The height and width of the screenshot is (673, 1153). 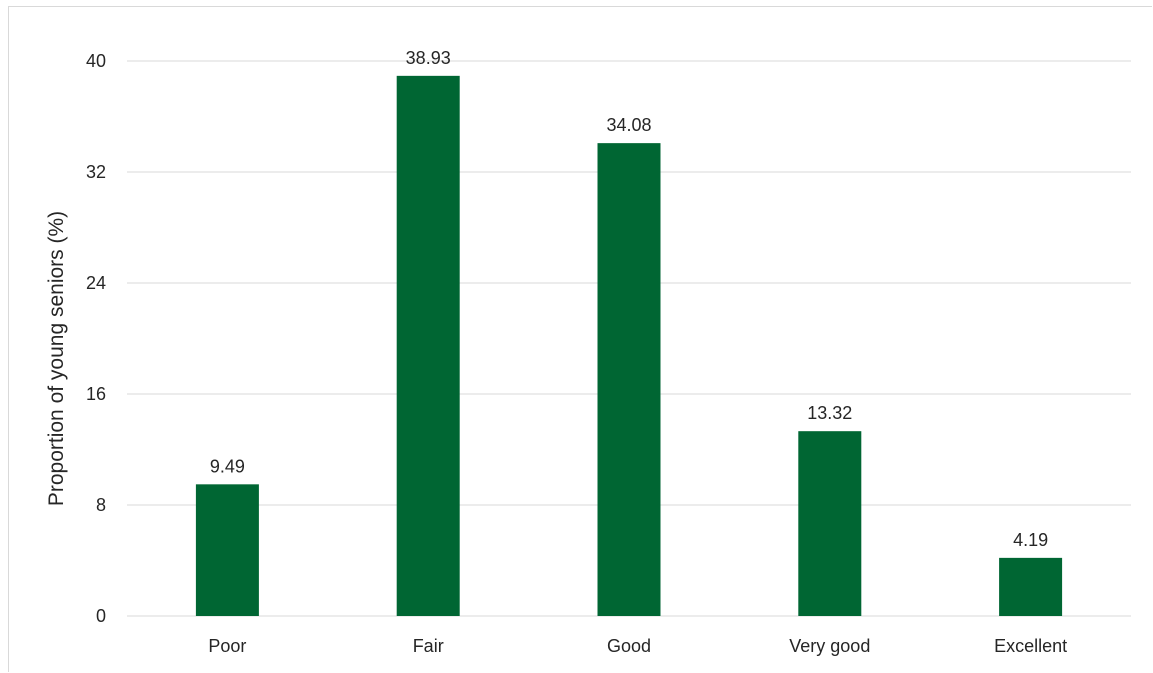 What do you see at coordinates (101, 505) in the screenshot?
I see `y-tick-label-8: 8` at bounding box center [101, 505].